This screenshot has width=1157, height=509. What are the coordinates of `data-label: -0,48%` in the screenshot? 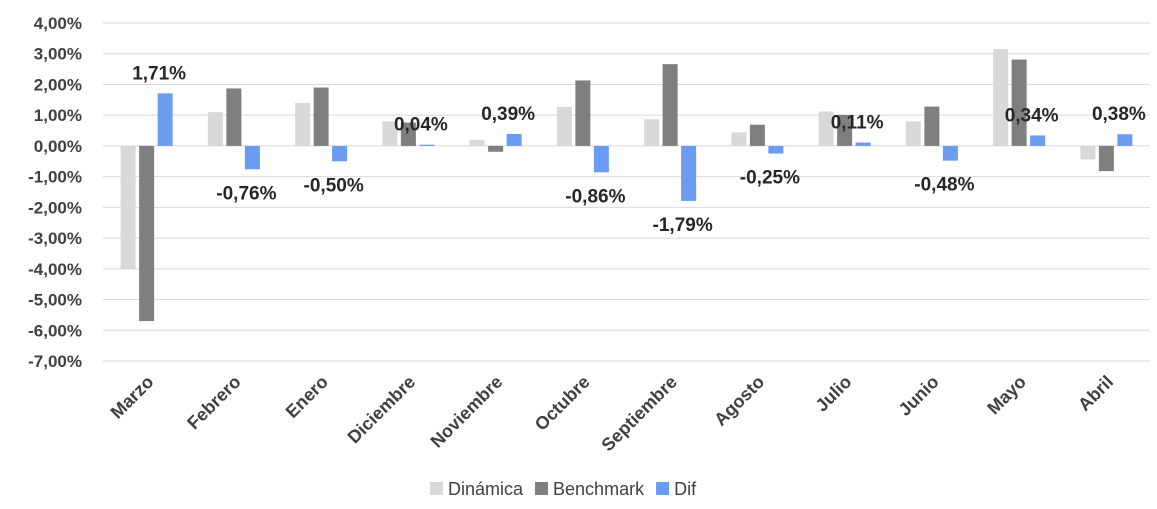 It's located at (944, 185).